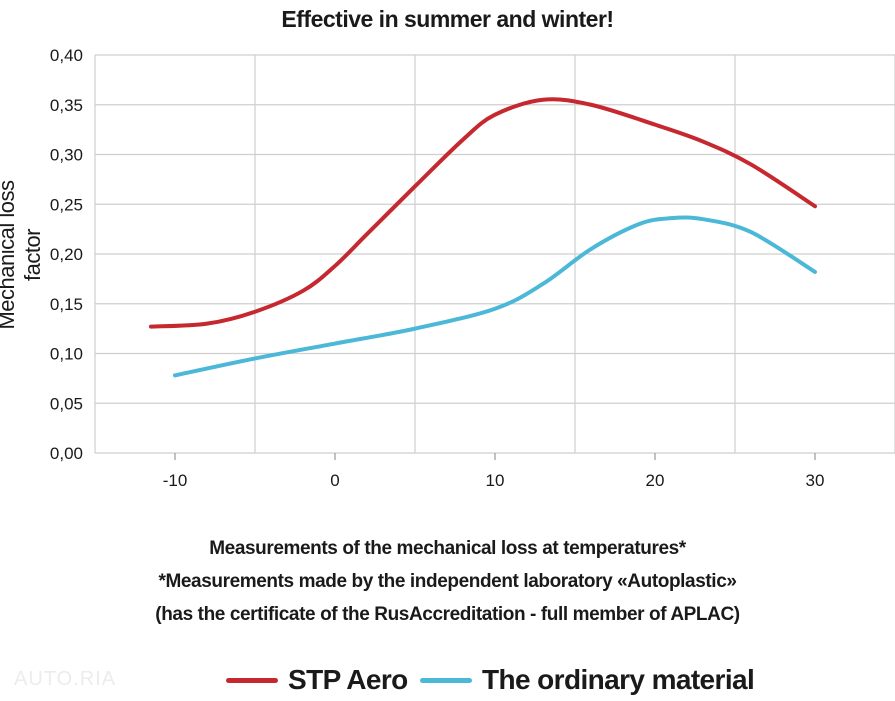 Image resolution: width=895 pixels, height=701 pixels. I want to click on watermark-logo: AUTO.RIA, so click(65, 679).